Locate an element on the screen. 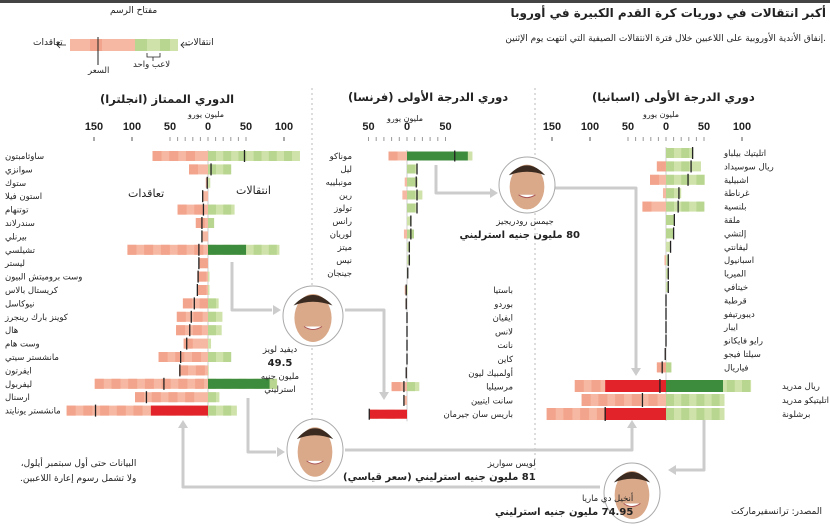 The width and height of the screenshot is (830, 526). club-label: باريس سان جيرمان is located at coordinates (478, 415).